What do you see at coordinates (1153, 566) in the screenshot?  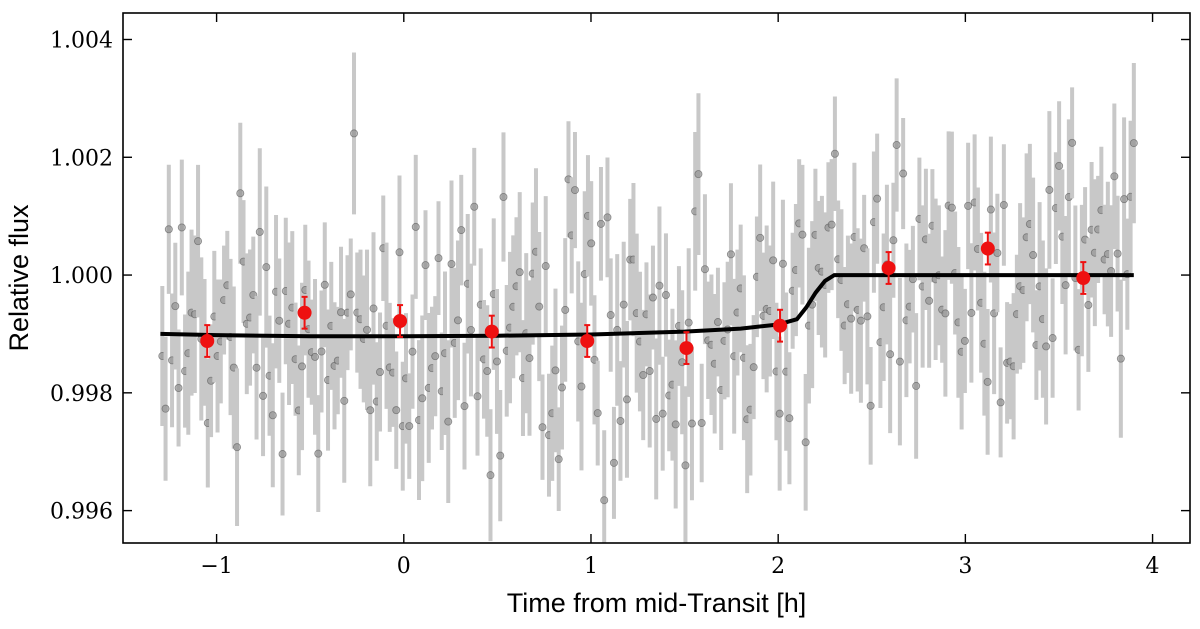 I see `x-tick-label: 4` at bounding box center [1153, 566].